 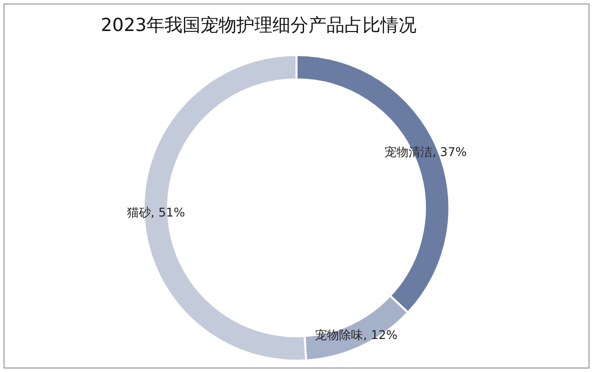 What do you see at coordinates (356, 335) in the screenshot?
I see `slice-label: 宠物除味, 12%` at bounding box center [356, 335].